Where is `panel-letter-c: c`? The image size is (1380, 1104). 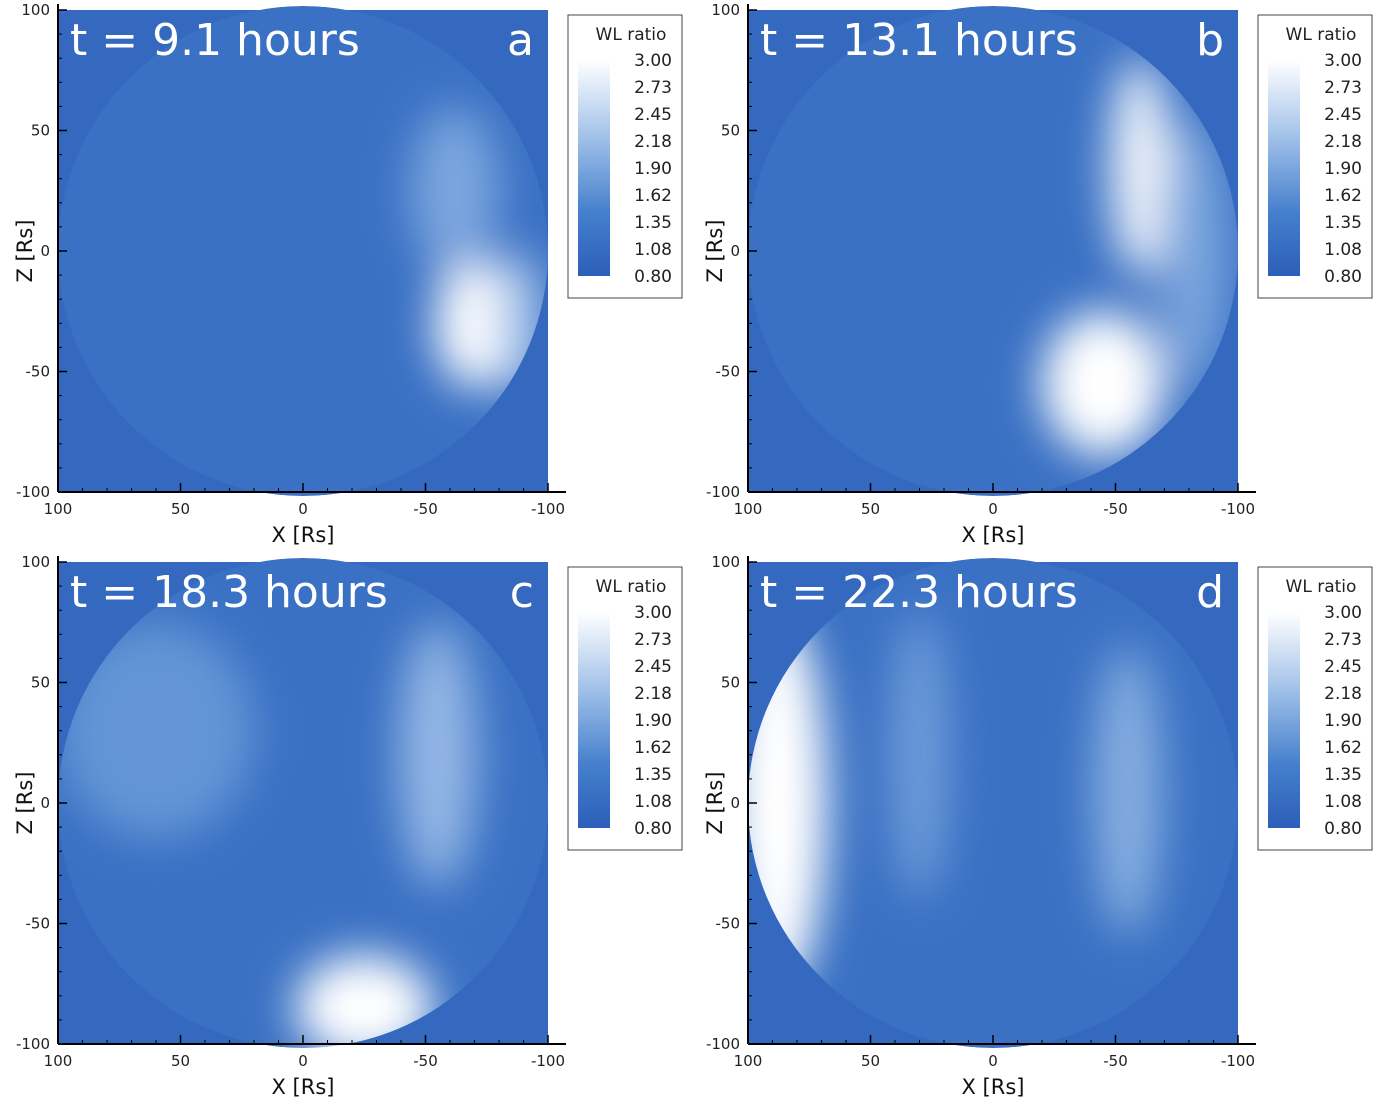
panel-letter-c: c is located at coordinates (522, 592).